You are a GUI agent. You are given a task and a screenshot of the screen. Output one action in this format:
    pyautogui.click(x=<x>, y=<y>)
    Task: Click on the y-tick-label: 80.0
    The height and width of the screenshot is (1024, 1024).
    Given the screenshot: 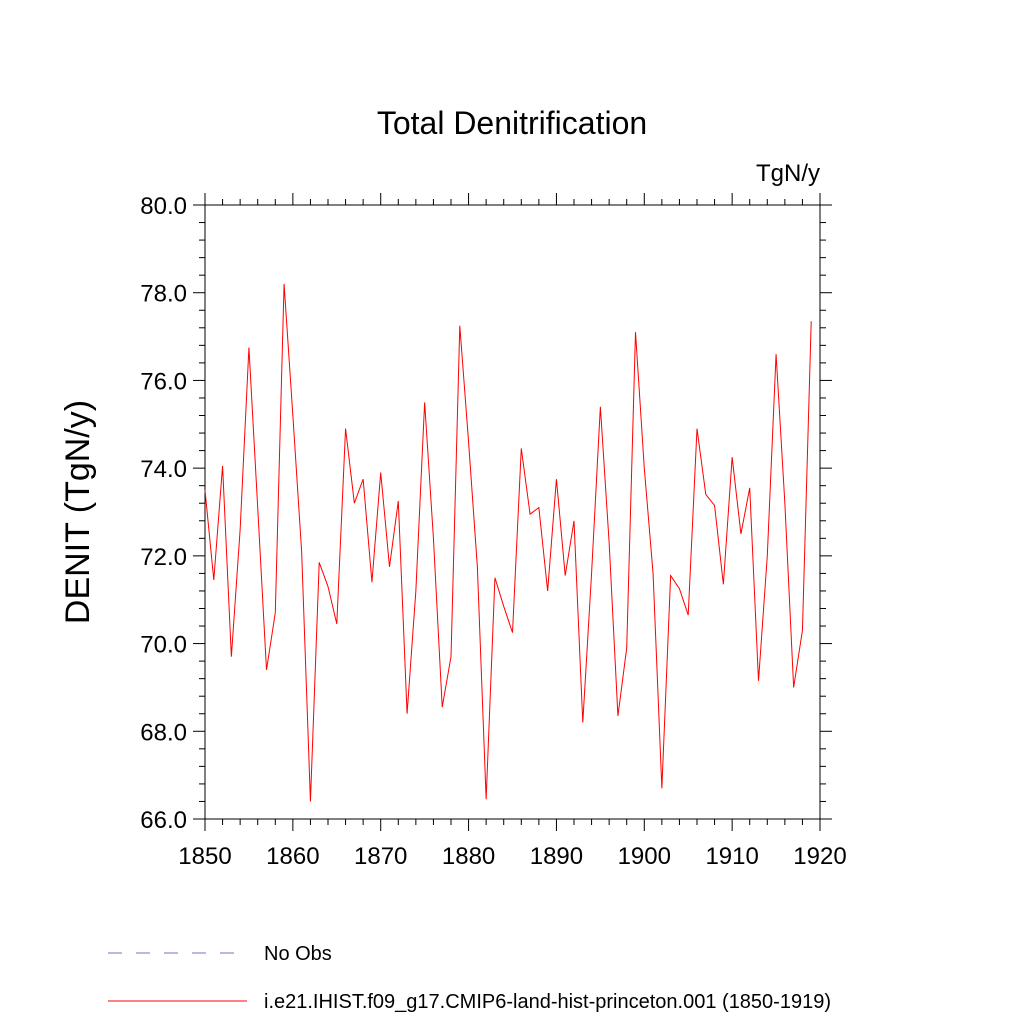 What is the action you would take?
    pyautogui.click(x=163, y=206)
    